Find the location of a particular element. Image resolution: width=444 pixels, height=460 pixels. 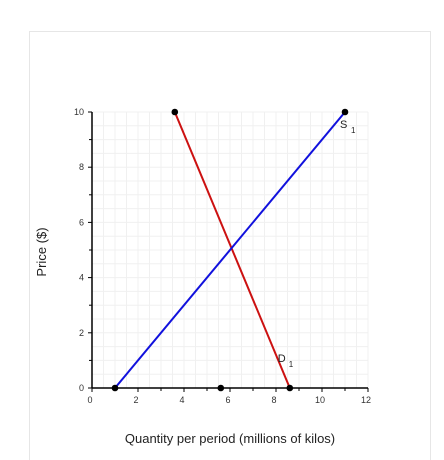

y-tick-label: 4 is located at coordinates (81, 278).